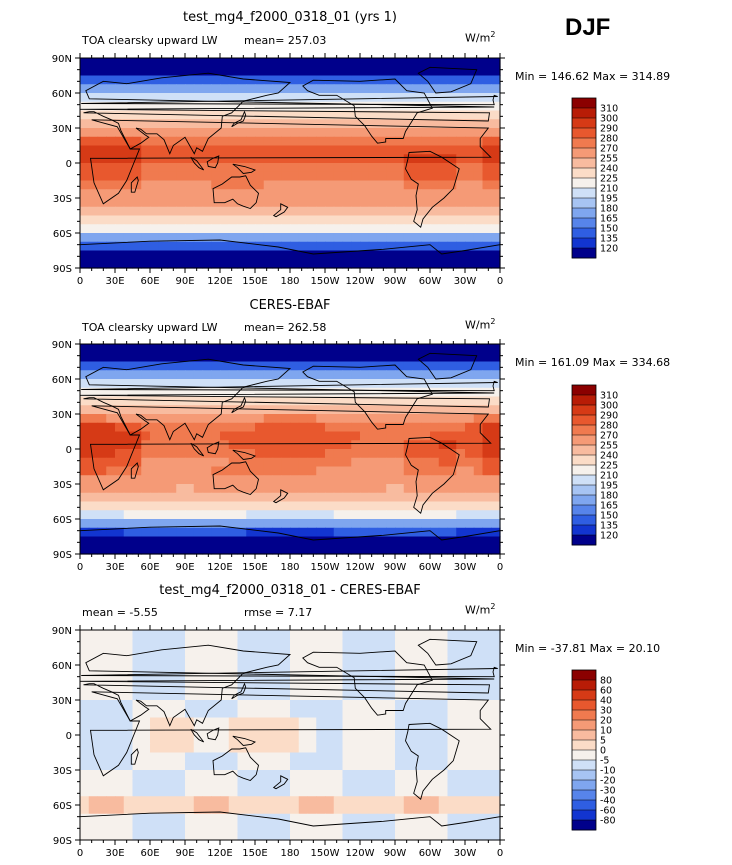 The height and width of the screenshot is (865, 732). Describe the element at coordinates (367, 111) in the screenshot. I see `coastline-northamerica` at that location.